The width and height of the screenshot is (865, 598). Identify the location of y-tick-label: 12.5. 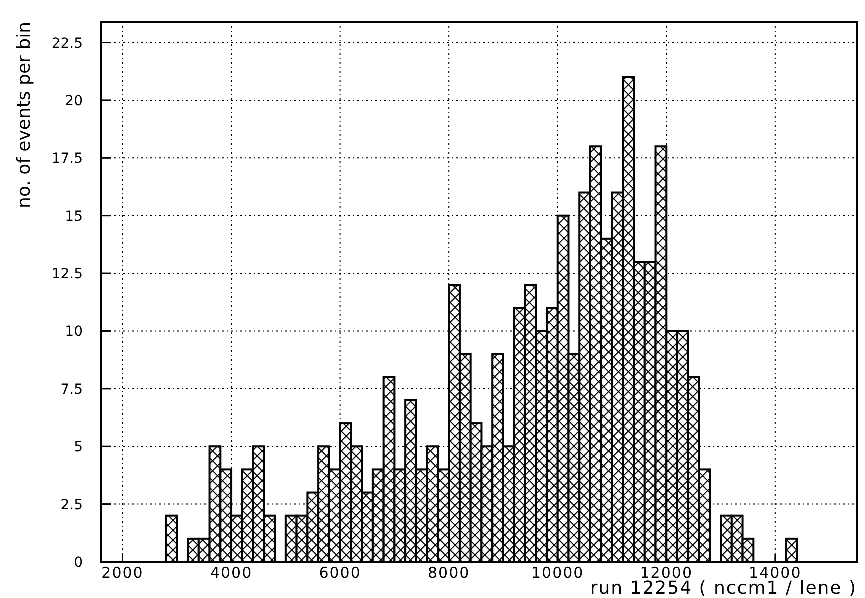
(67, 274).